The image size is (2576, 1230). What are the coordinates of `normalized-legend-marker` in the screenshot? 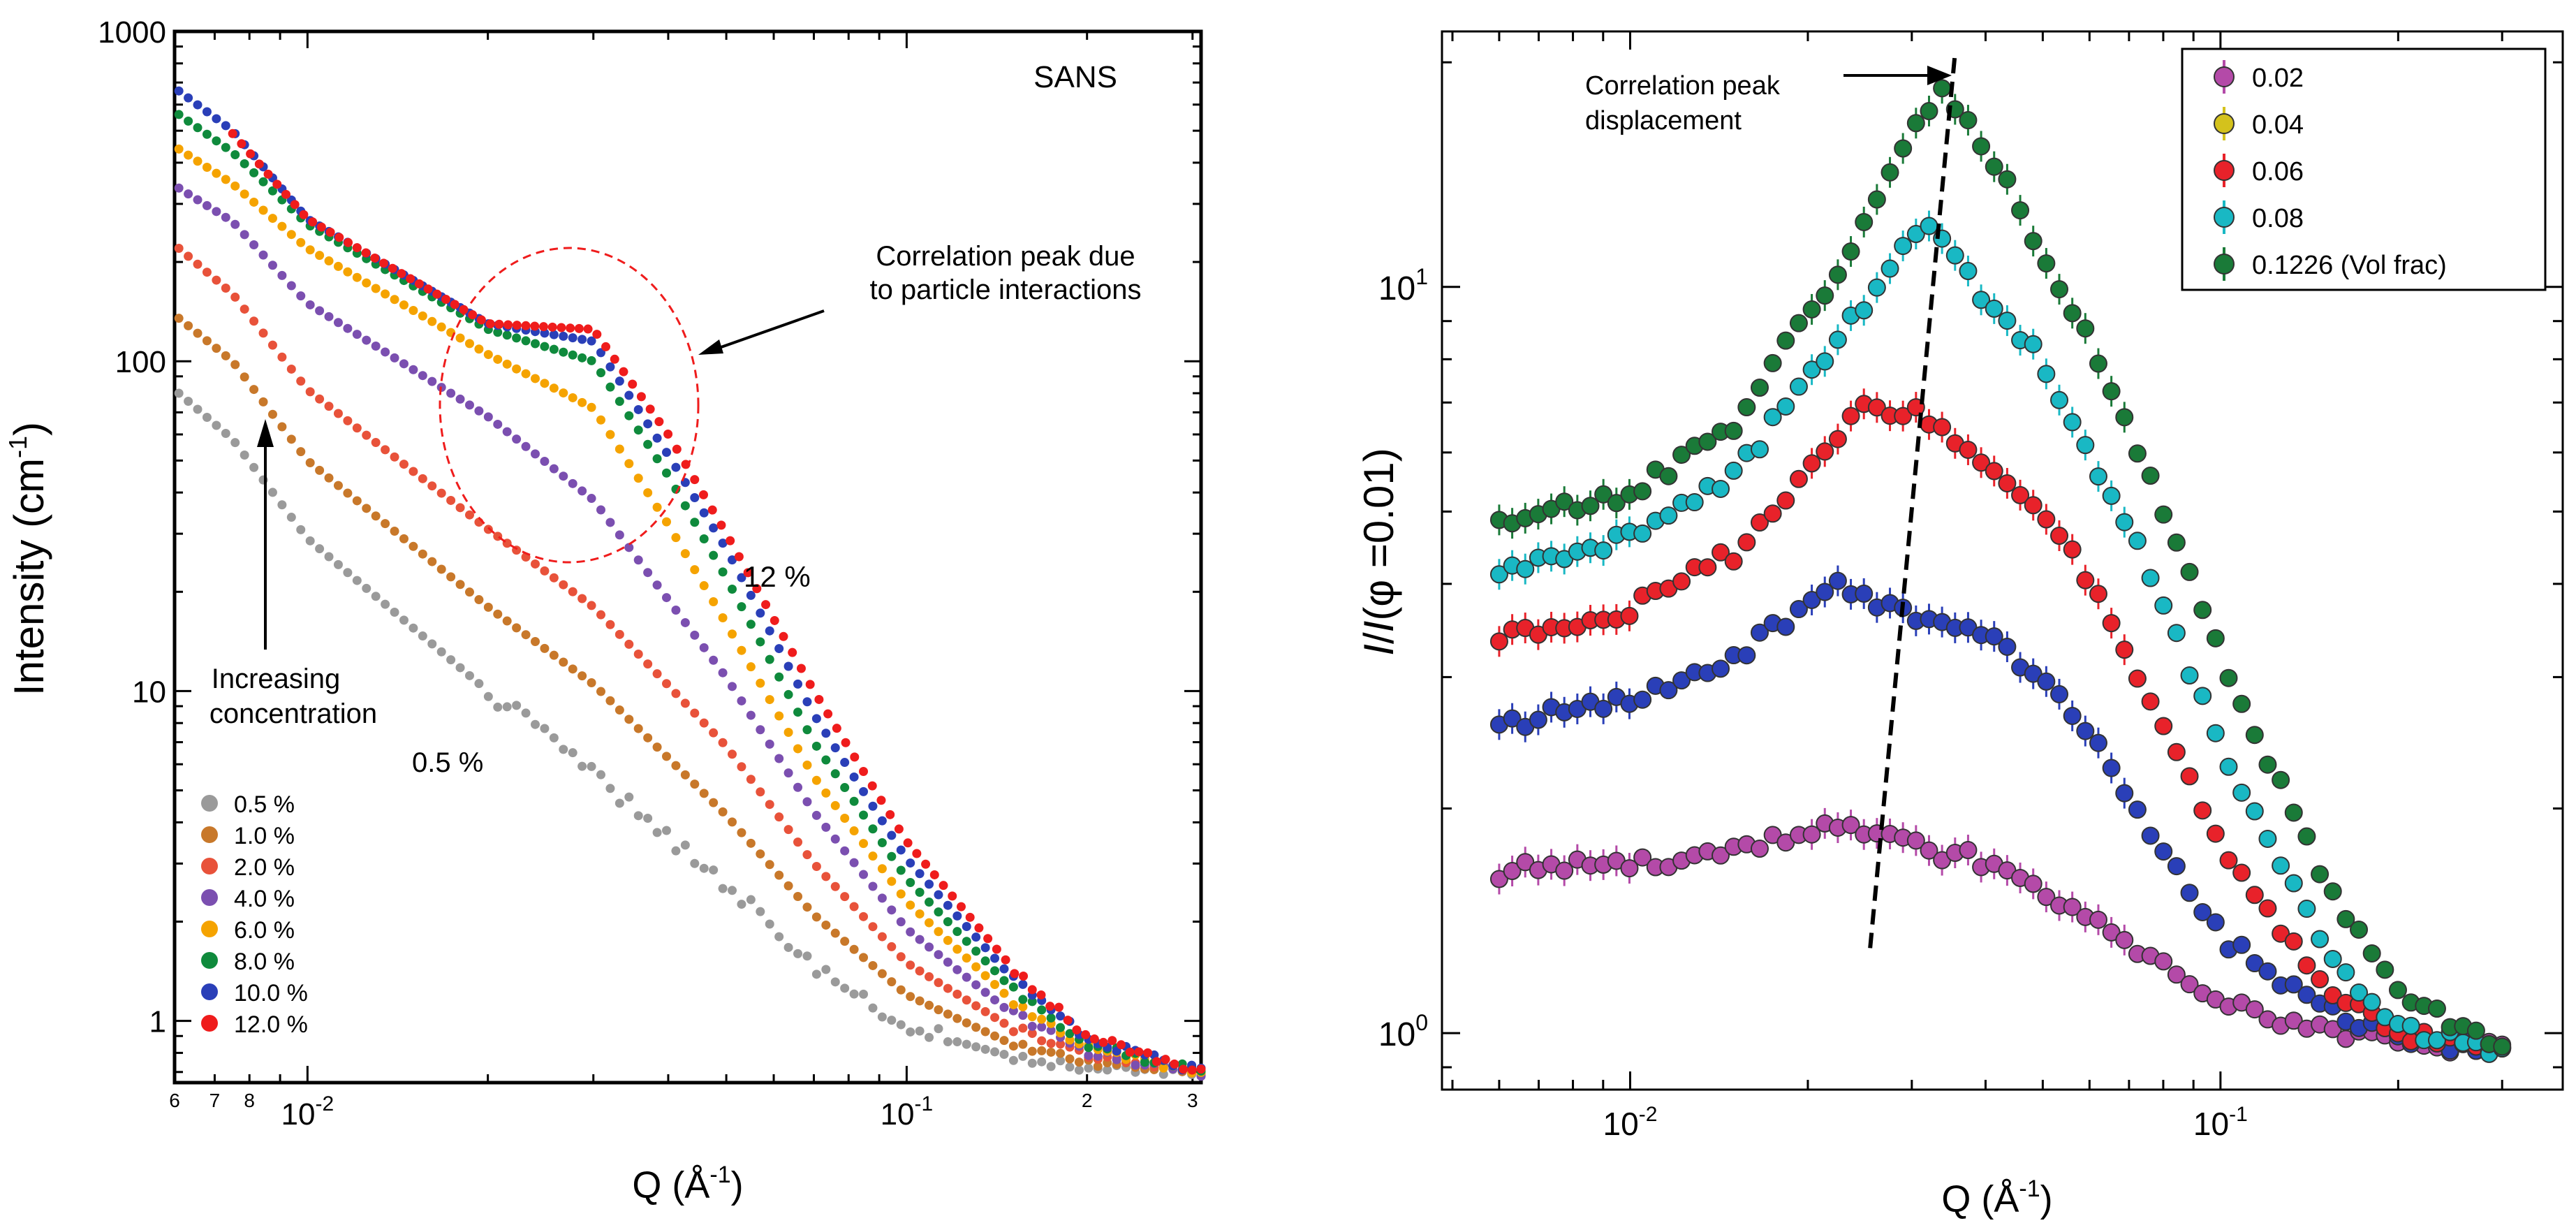 It's located at (2224, 217).